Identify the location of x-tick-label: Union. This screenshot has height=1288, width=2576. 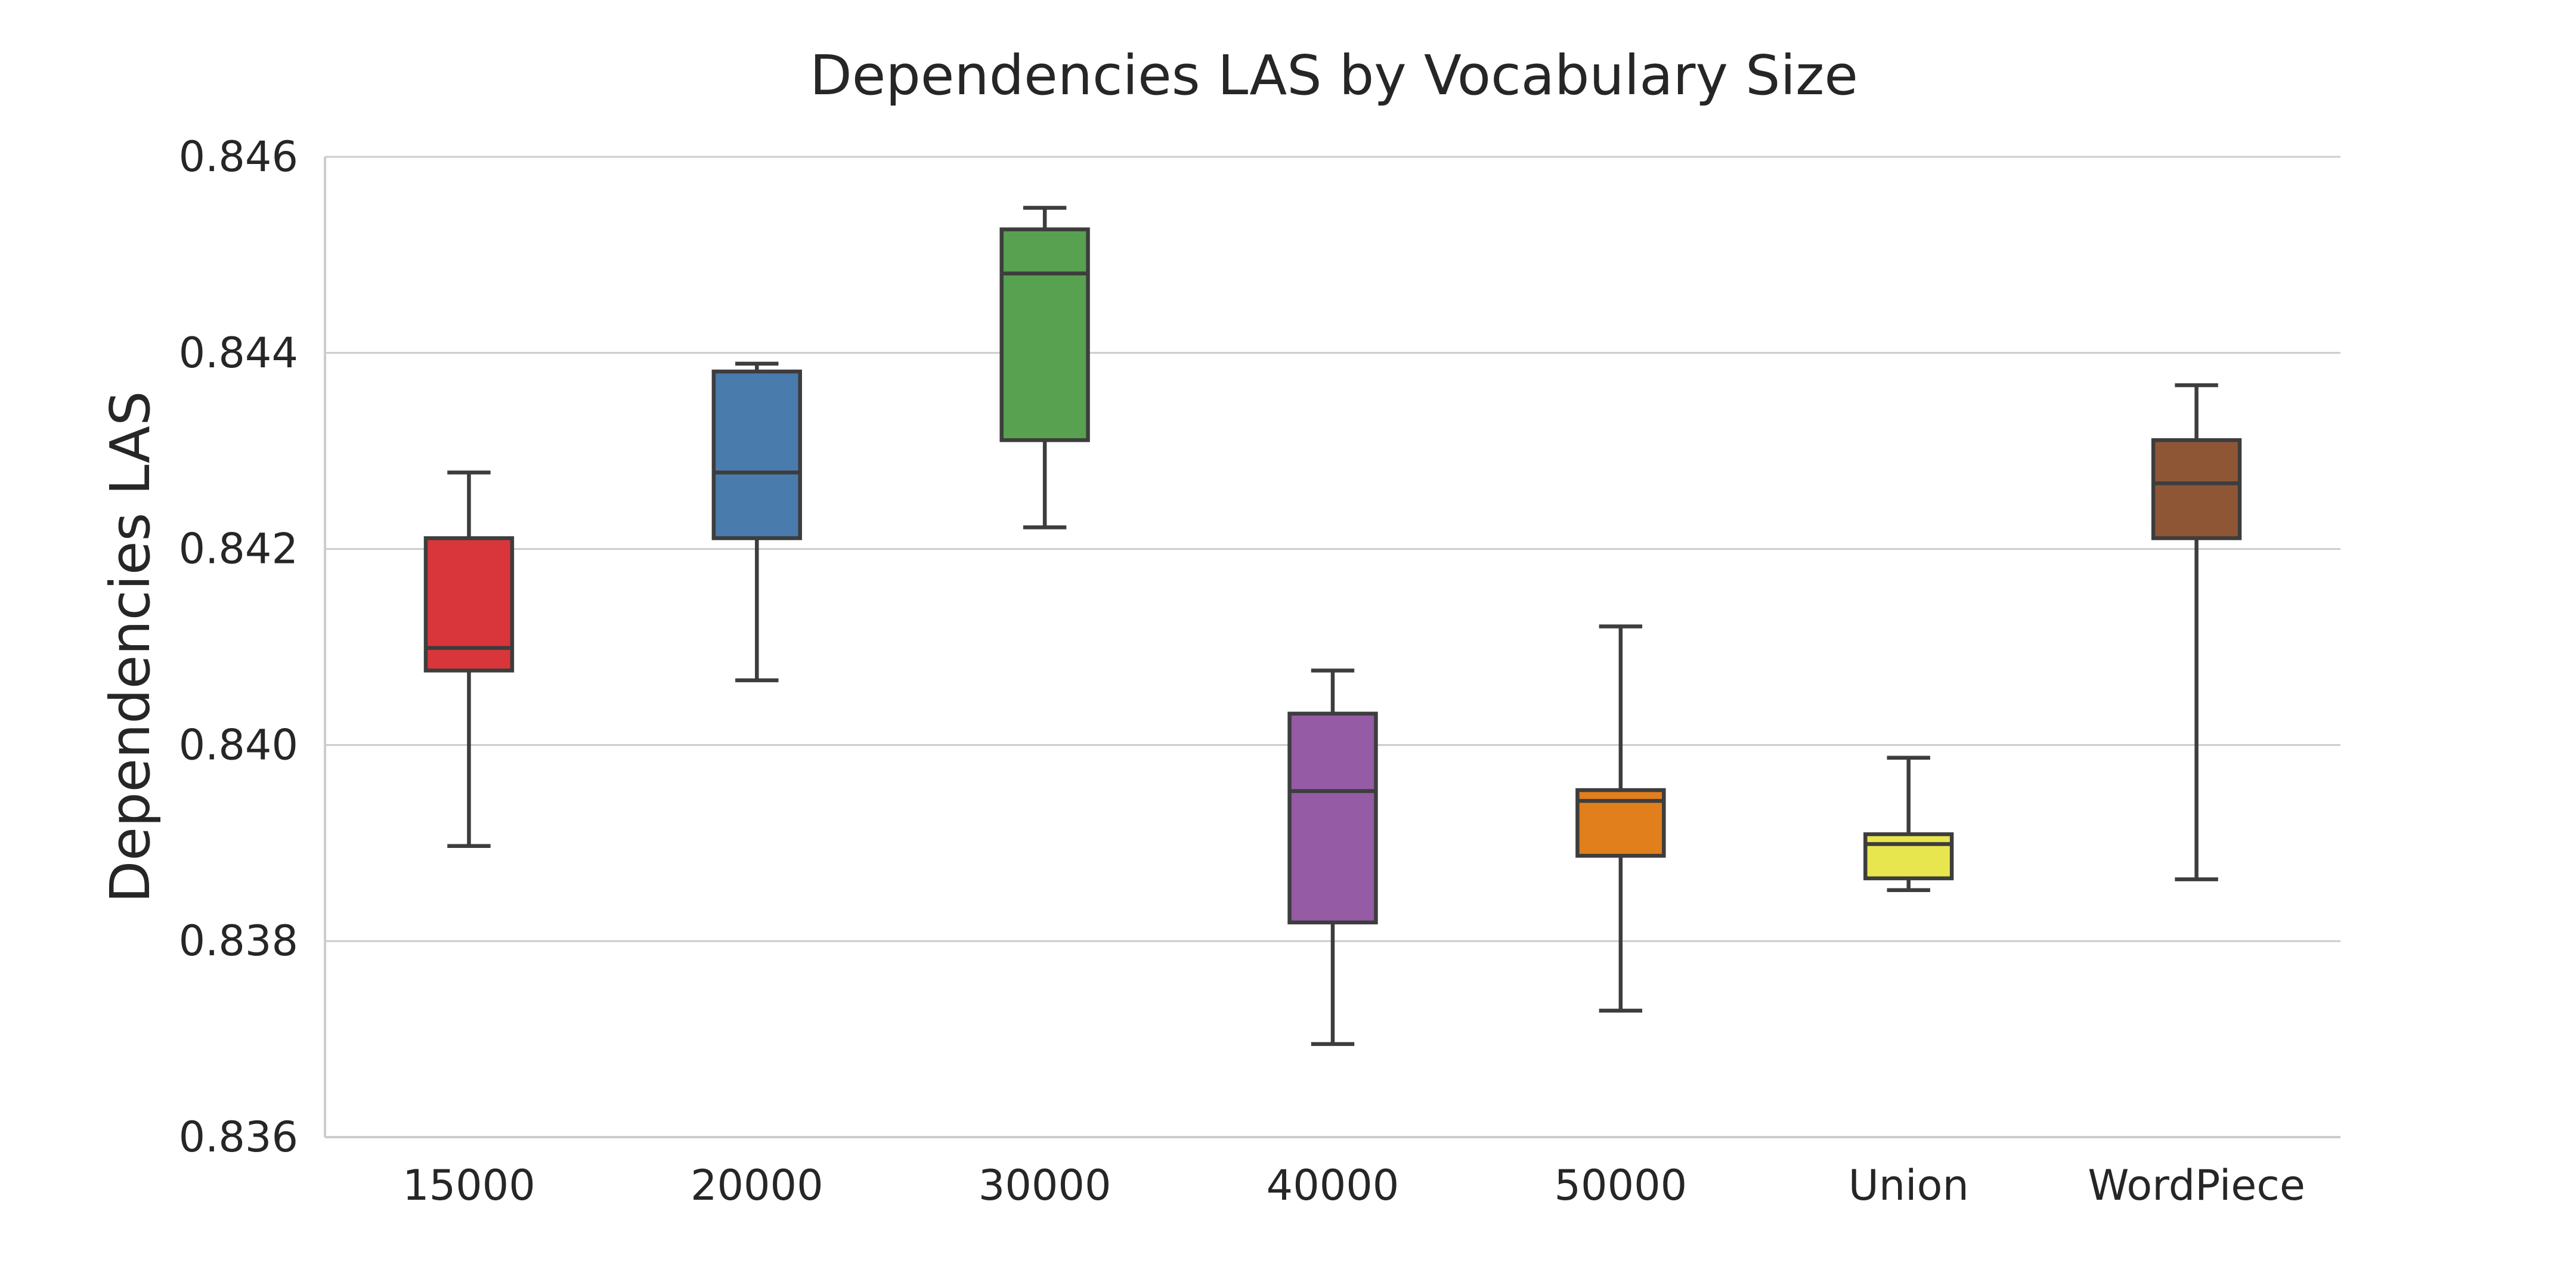
(1909, 1185).